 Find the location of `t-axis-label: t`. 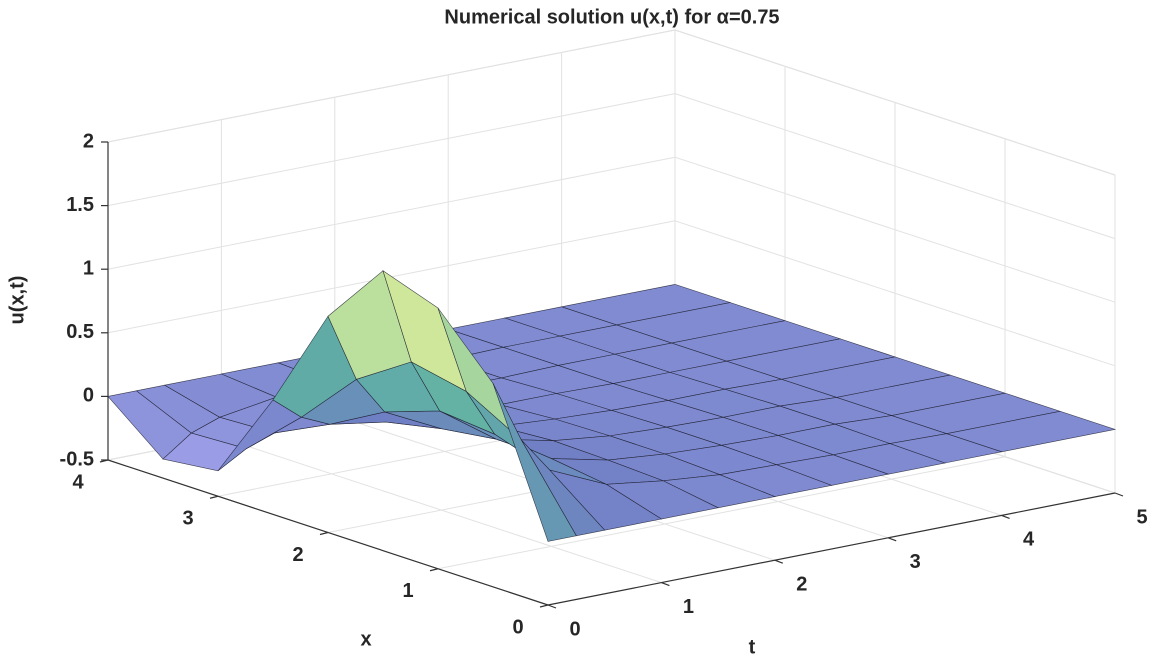

t-axis-label: t is located at coordinates (752, 647).